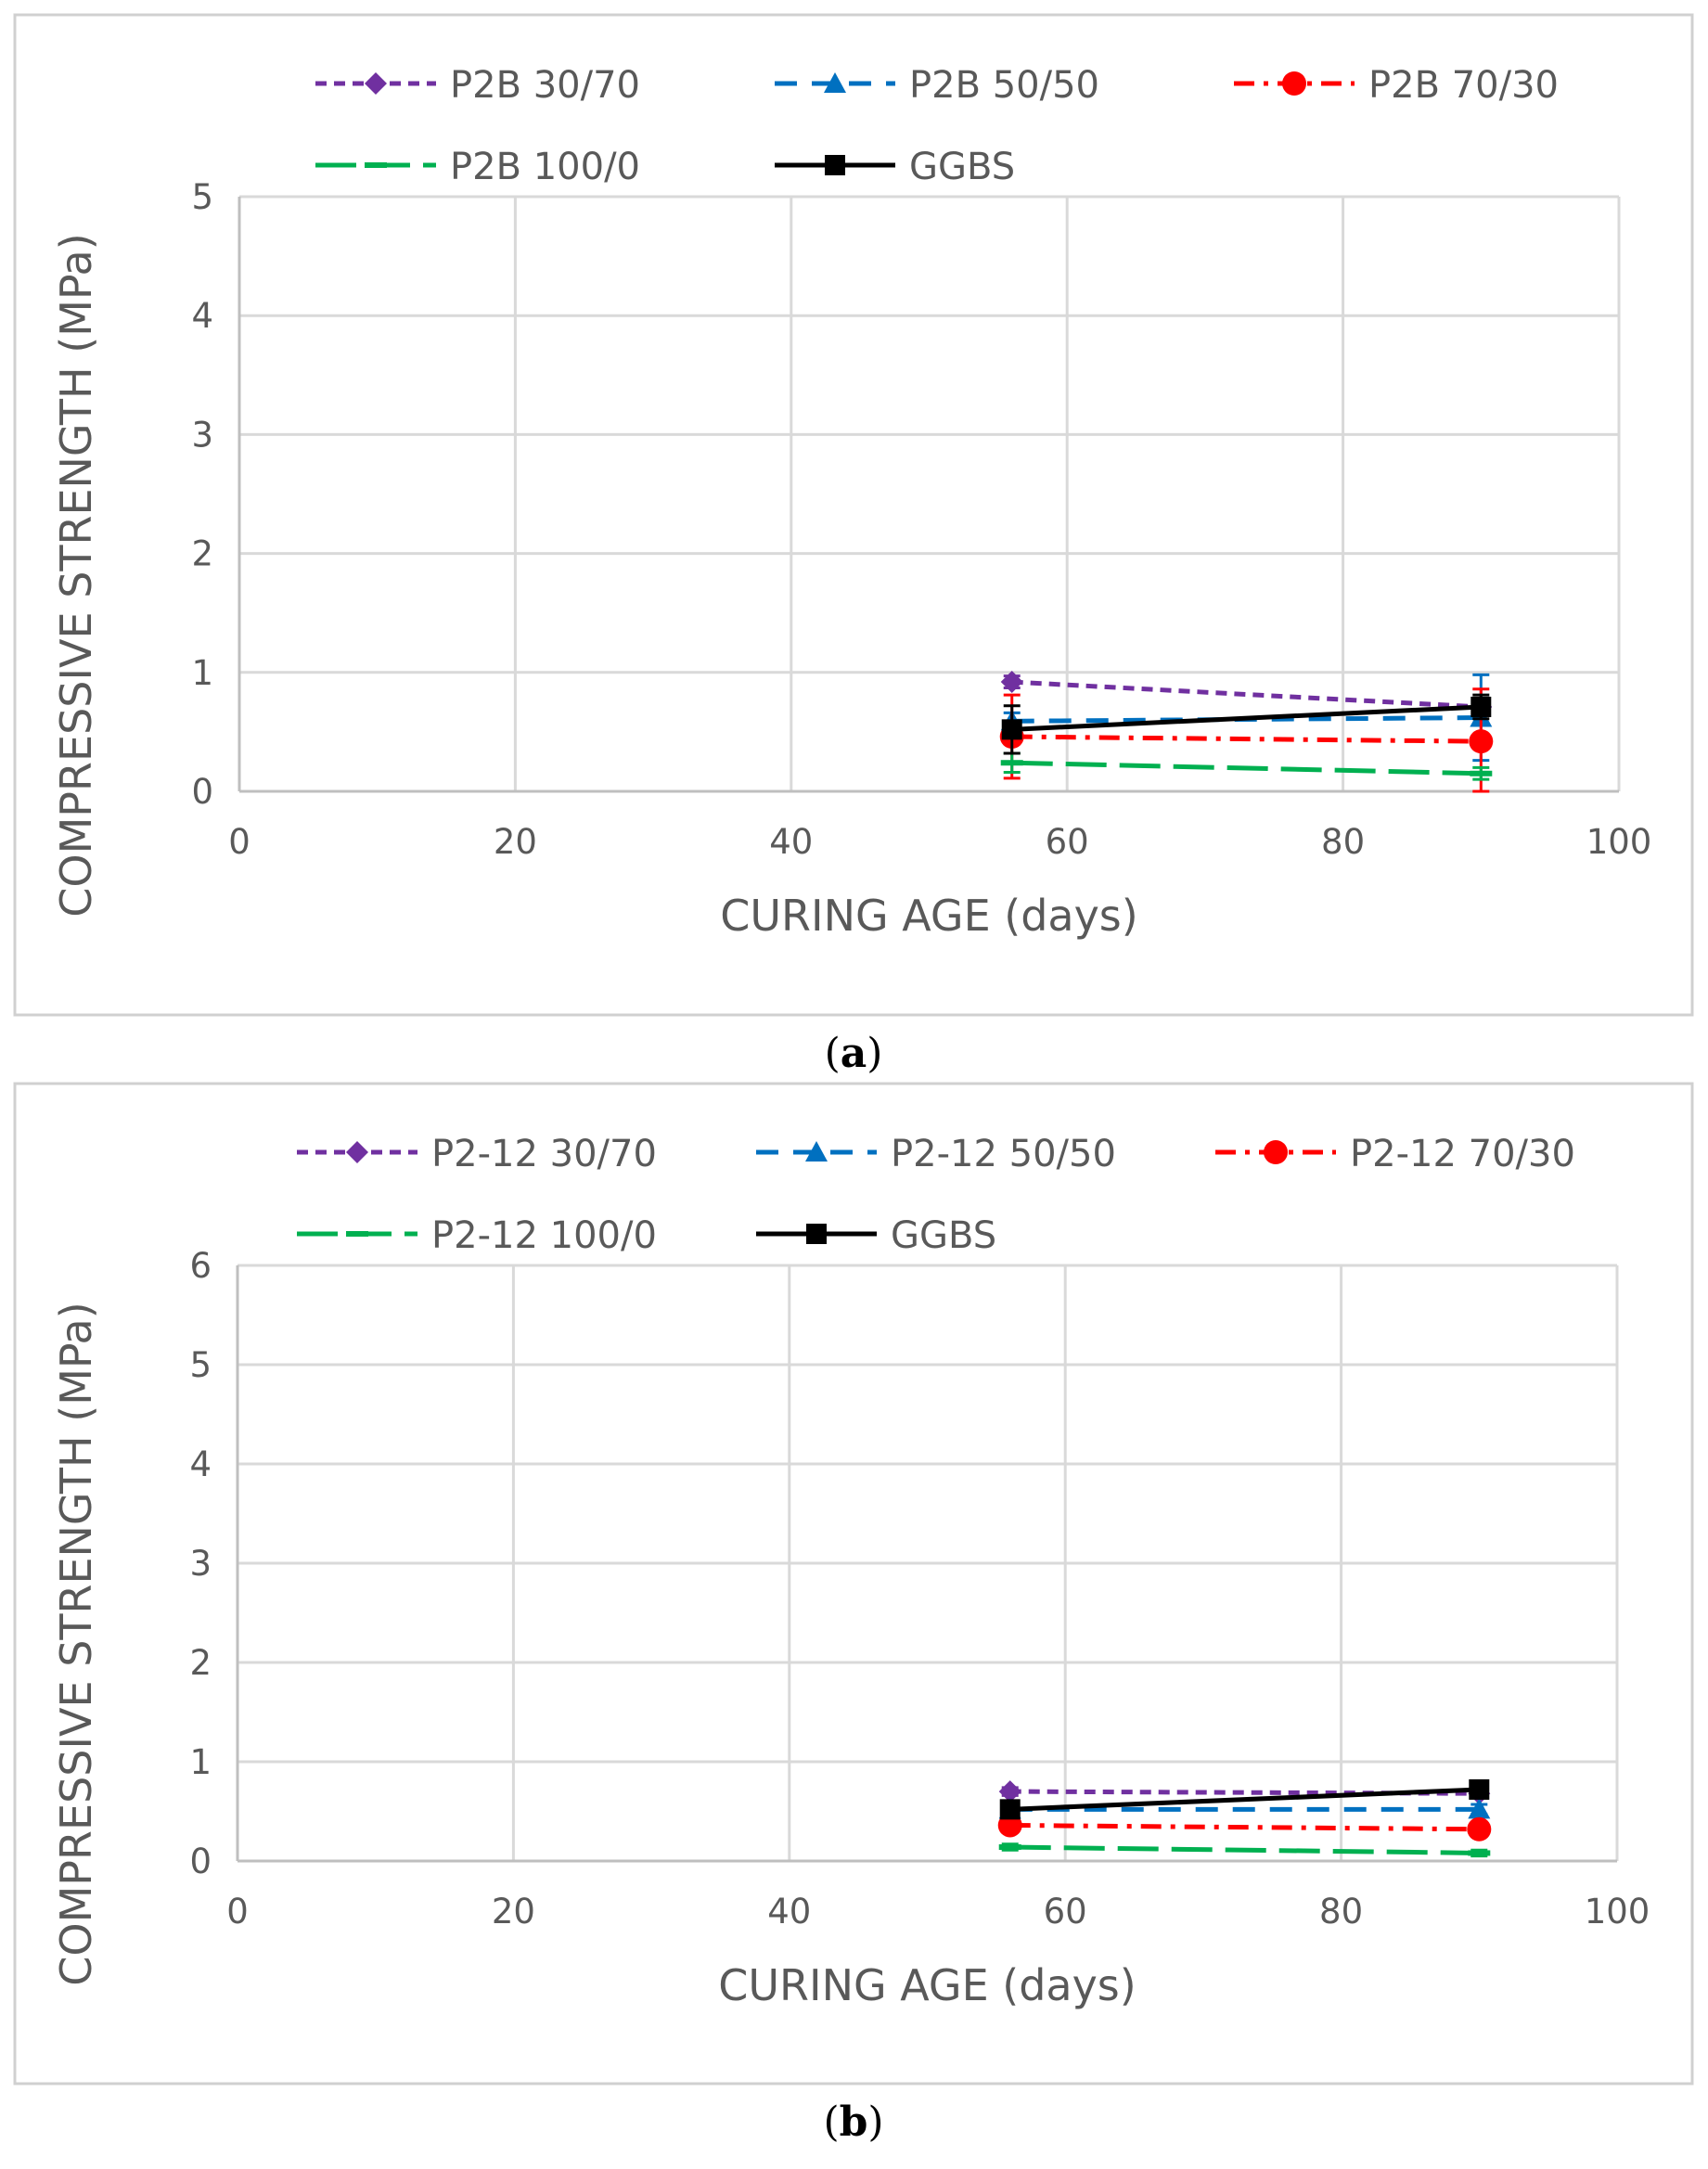  I want to click on chart-b-x-tick-label: 20, so click(513, 1912).